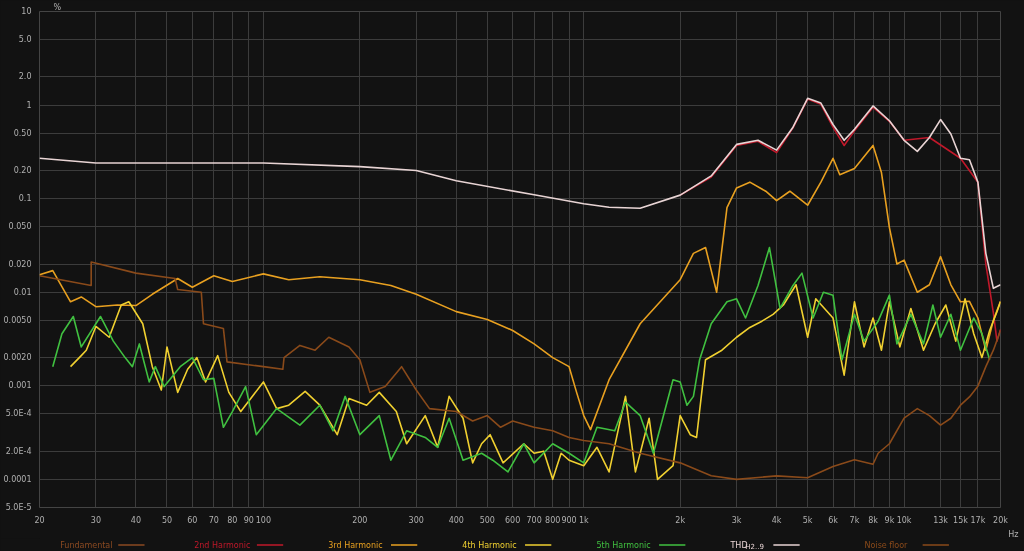 The height and width of the screenshot is (551, 1024). Describe the element at coordinates (17, 358) in the screenshot. I see `y-tick-label: 0.0020` at that location.